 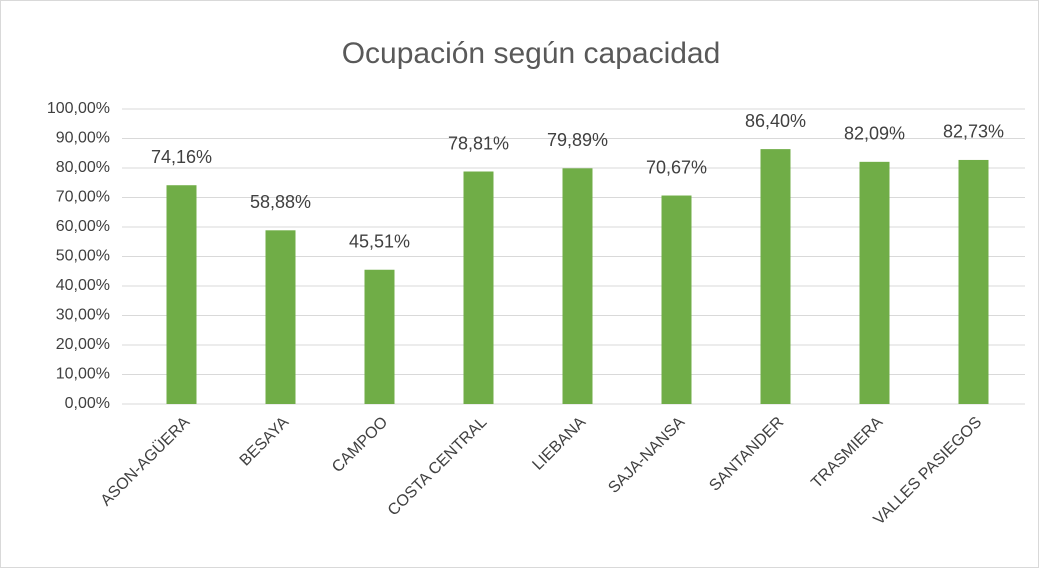 What do you see at coordinates (87, 403) in the screenshot?
I see `y-tick-label: 0,00%` at bounding box center [87, 403].